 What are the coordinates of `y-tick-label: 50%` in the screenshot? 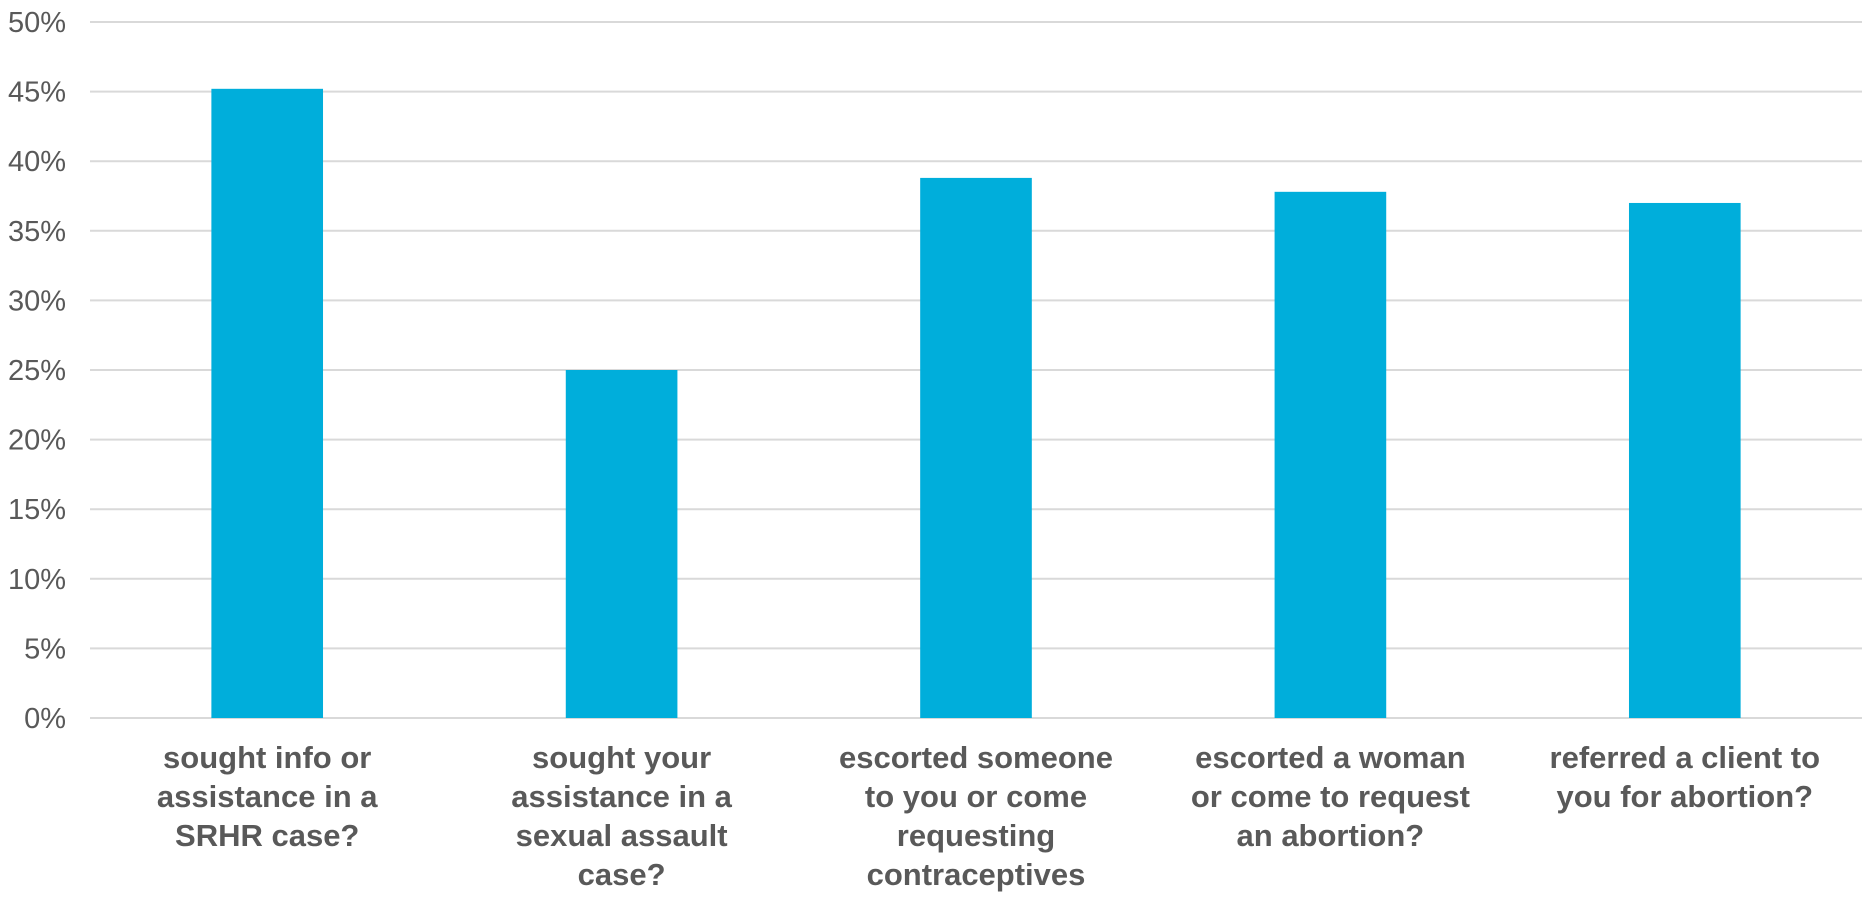 It's located at (37, 23).